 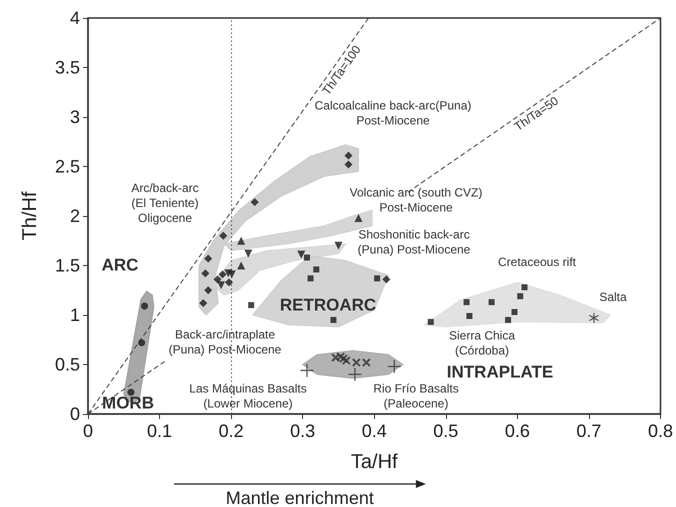 What do you see at coordinates (414, 242) in the screenshot?
I see `annotation: Shoshonitic back-arc (Puna) Post-Miocene` at bounding box center [414, 242].